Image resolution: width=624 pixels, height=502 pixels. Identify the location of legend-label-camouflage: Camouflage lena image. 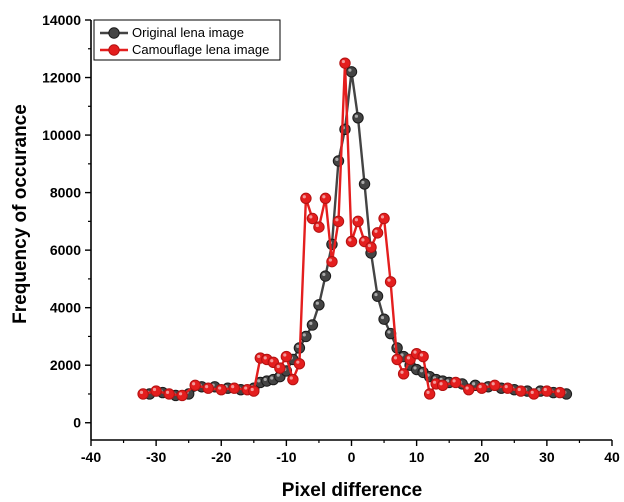
(200, 49).